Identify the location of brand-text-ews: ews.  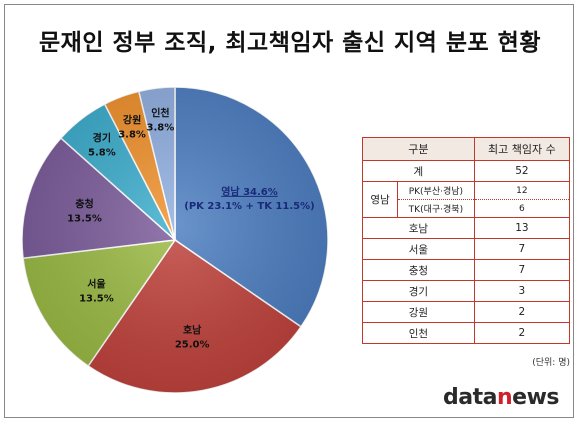
(535, 397).